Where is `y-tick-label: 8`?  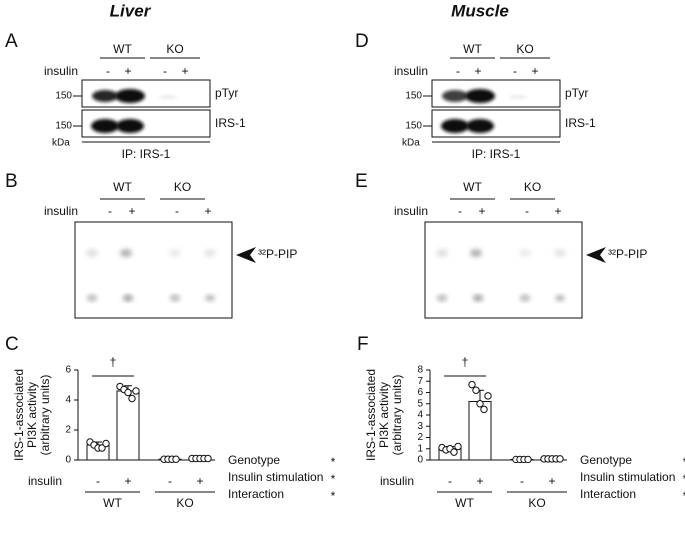 y-tick-label: 8 is located at coordinates (420, 370).